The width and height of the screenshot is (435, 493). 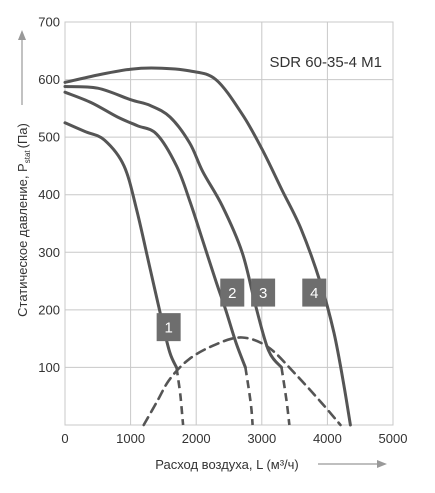 What do you see at coordinates (393, 438) in the screenshot?
I see `x-tick-label: 5000` at bounding box center [393, 438].